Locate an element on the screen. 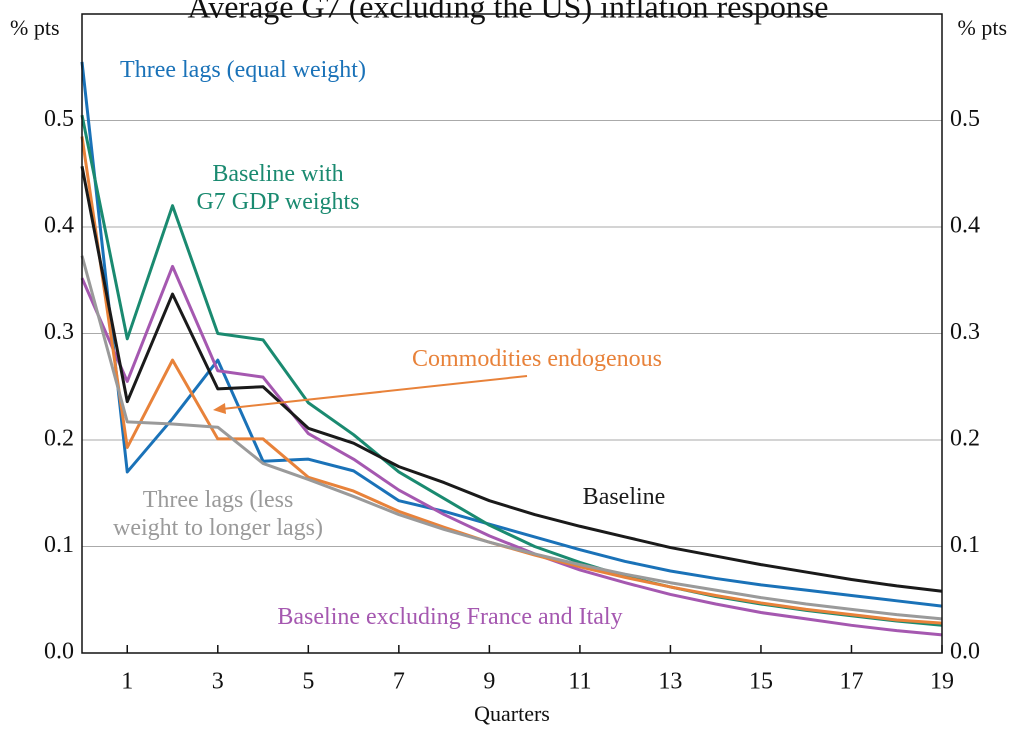  y2-axis-label: % pts is located at coordinates (983, 27).